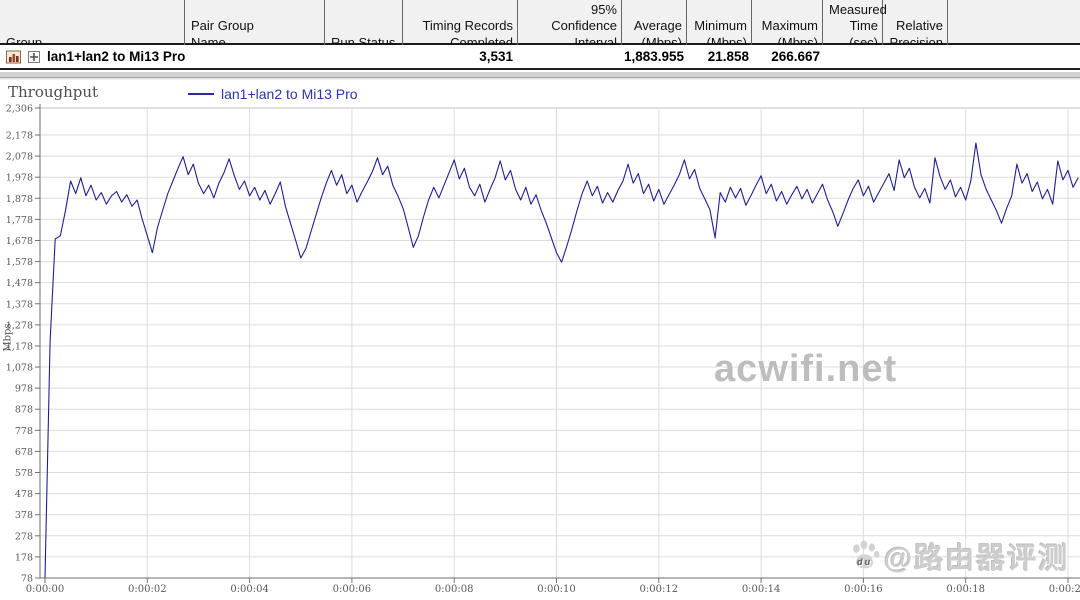  What do you see at coordinates (540, 75) in the screenshot?
I see `panel-separator` at bounding box center [540, 75].